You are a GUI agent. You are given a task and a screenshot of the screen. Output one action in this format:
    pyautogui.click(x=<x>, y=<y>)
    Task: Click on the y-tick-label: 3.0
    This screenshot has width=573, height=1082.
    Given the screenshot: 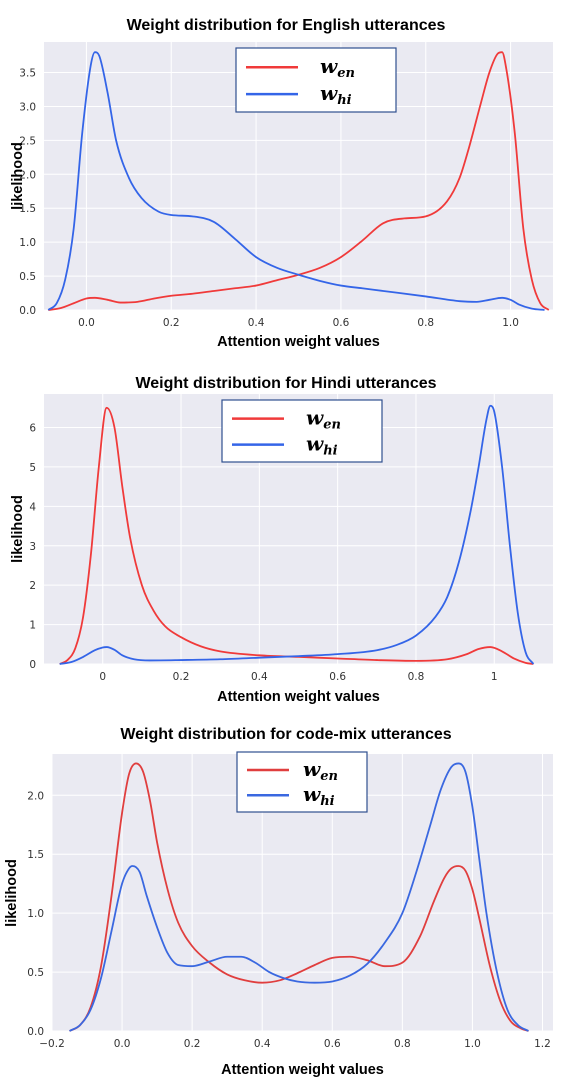 What is the action you would take?
    pyautogui.click(x=27, y=107)
    